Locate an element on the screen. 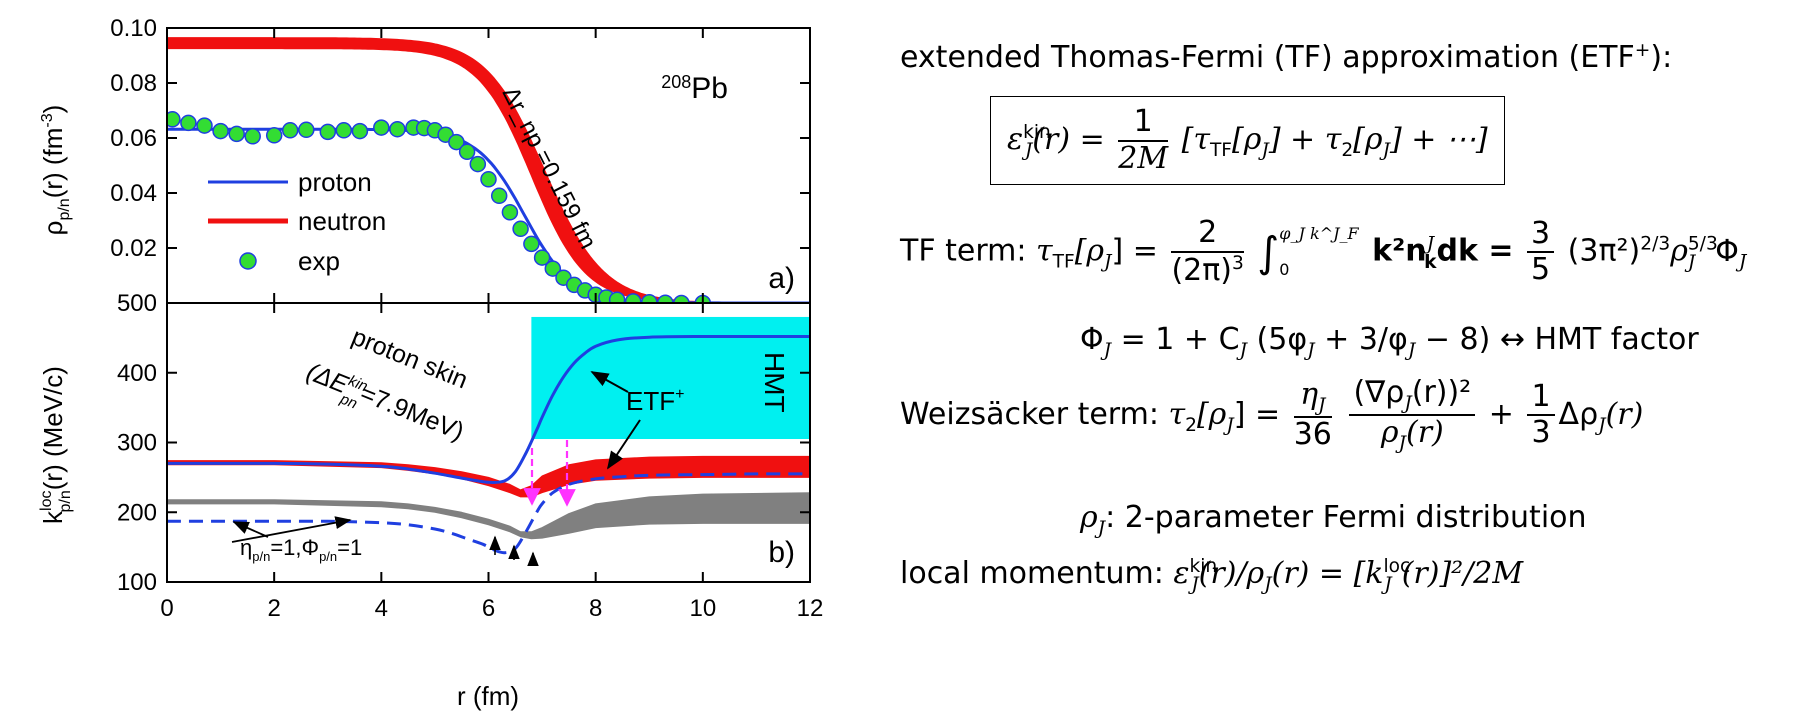 The height and width of the screenshot is (722, 1816). series-neutron-band is located at coordinates (488, 170).